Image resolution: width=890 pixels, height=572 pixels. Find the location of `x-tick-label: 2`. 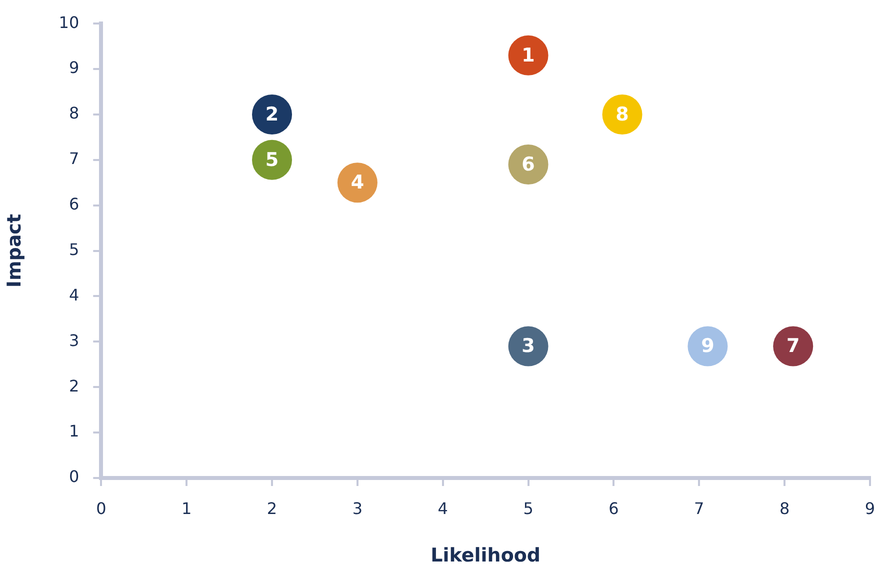

x-tick-label: 2 is located at coordinates (272, 508).